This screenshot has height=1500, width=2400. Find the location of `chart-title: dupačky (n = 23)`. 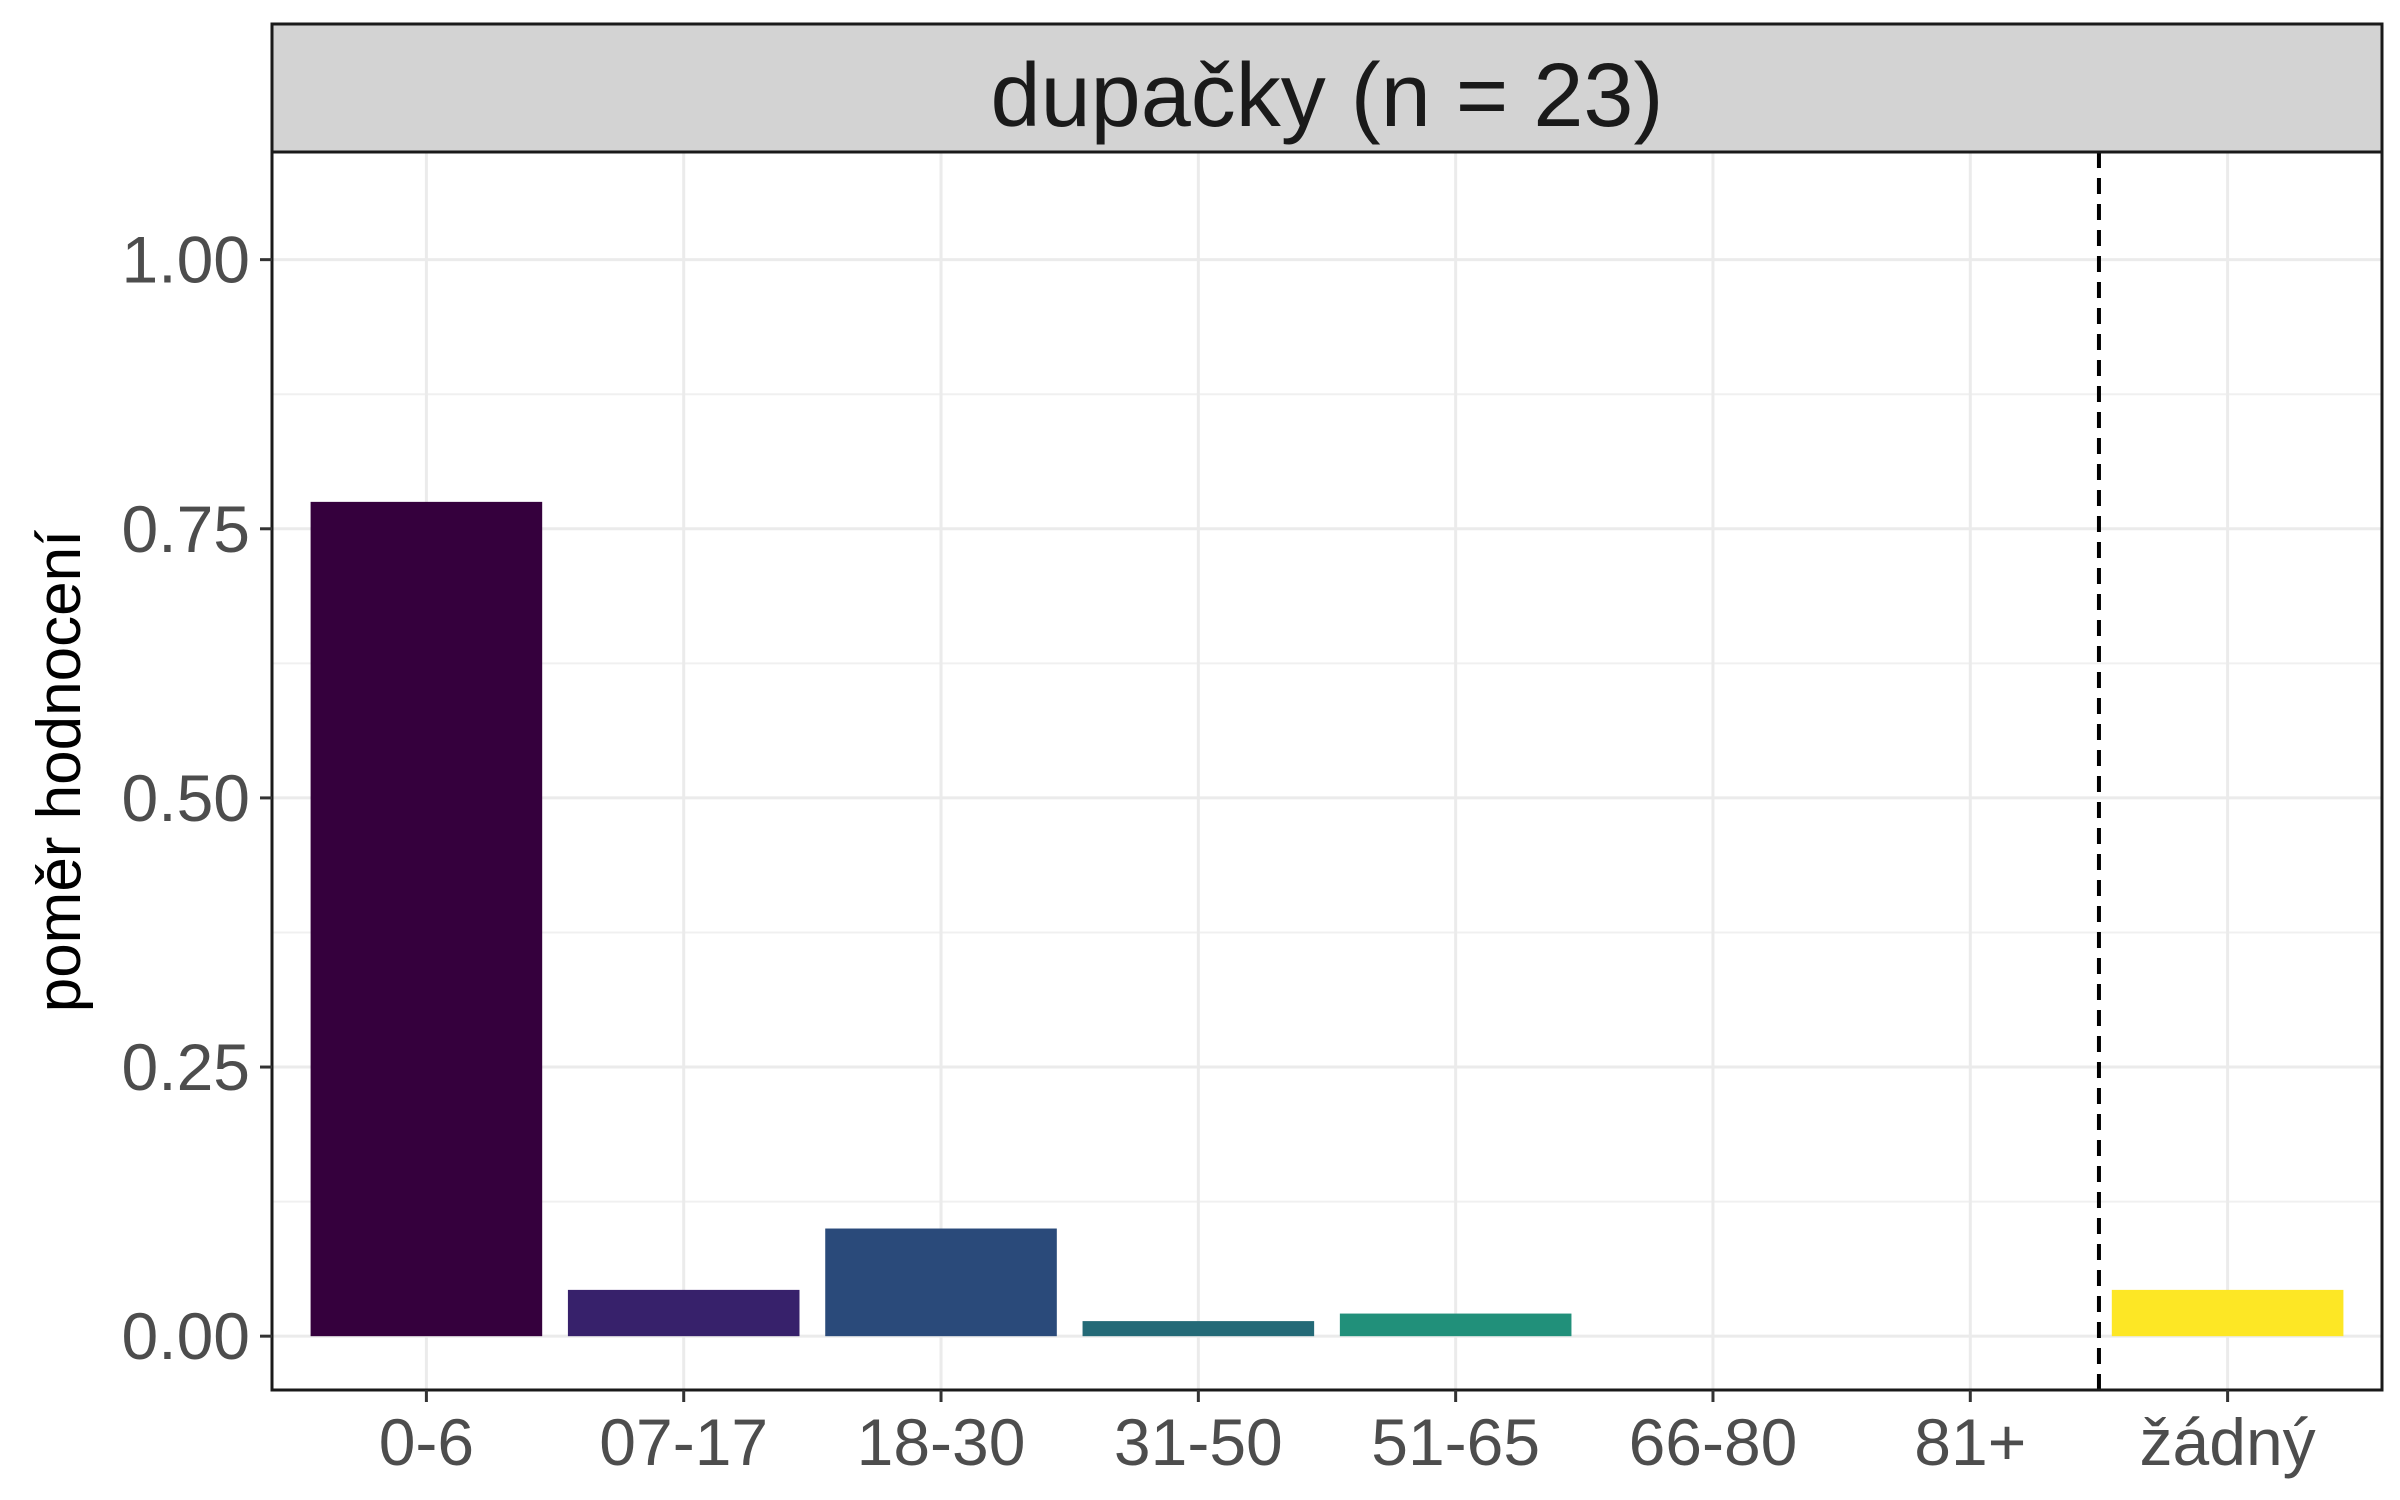

chart-title: dupačky (n = 23) is located at coordinates (1327, 96).